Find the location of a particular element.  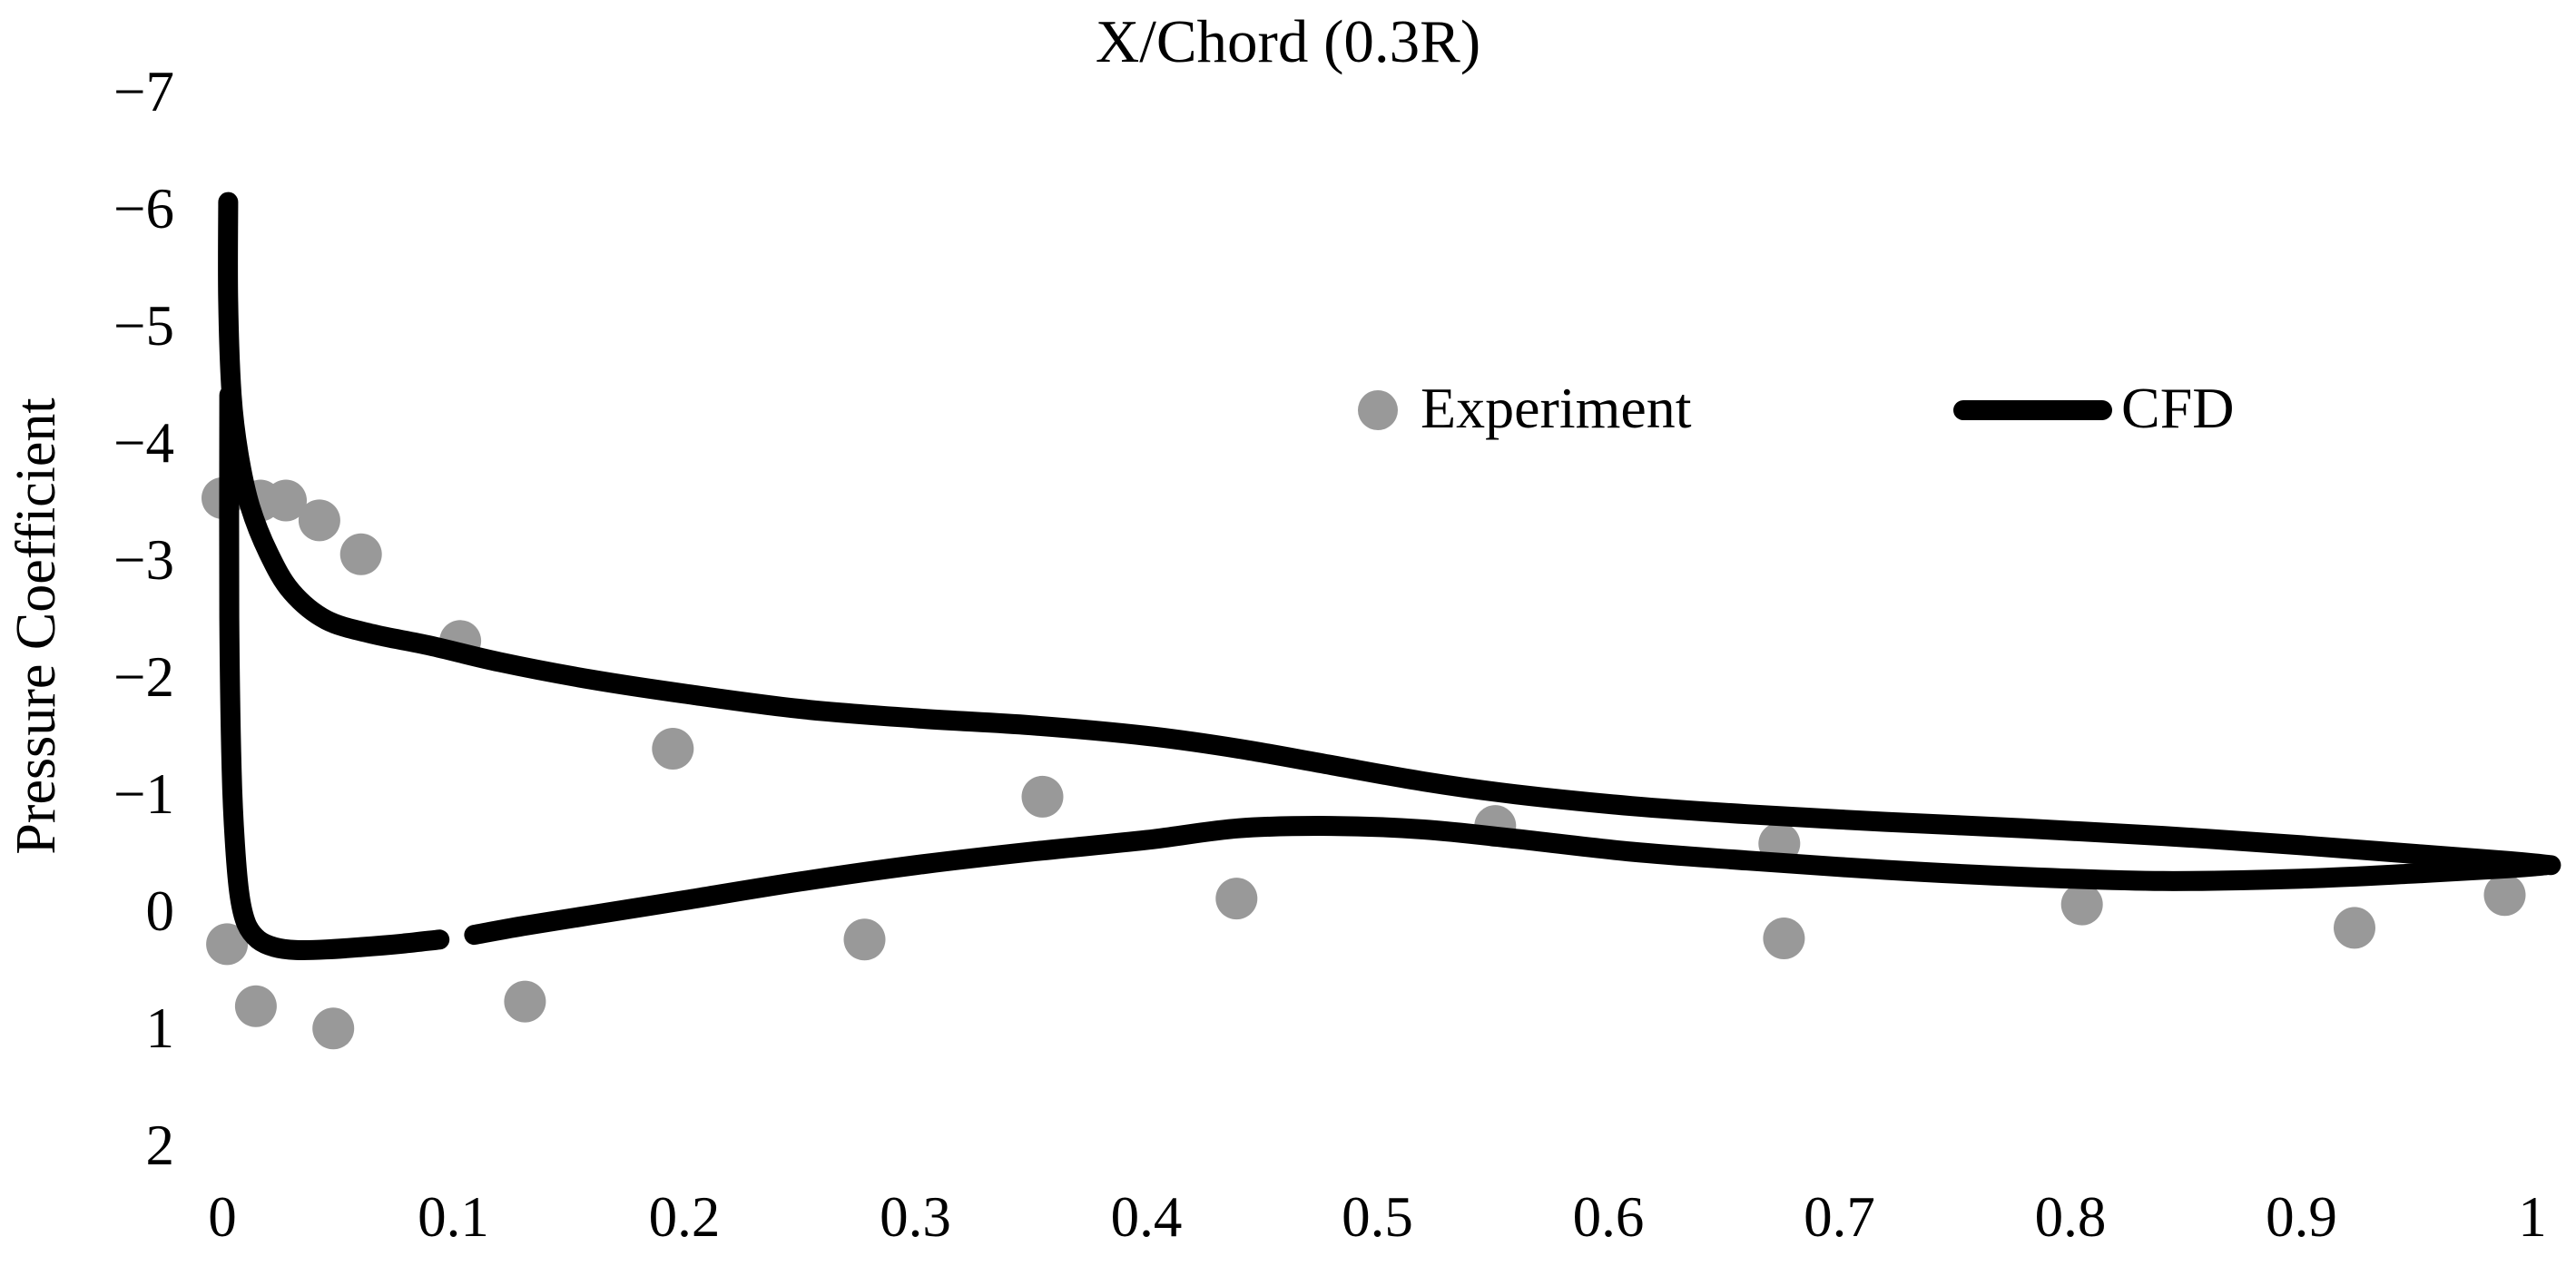

y-tick-label: −6 is located at coordinates (143, 209).